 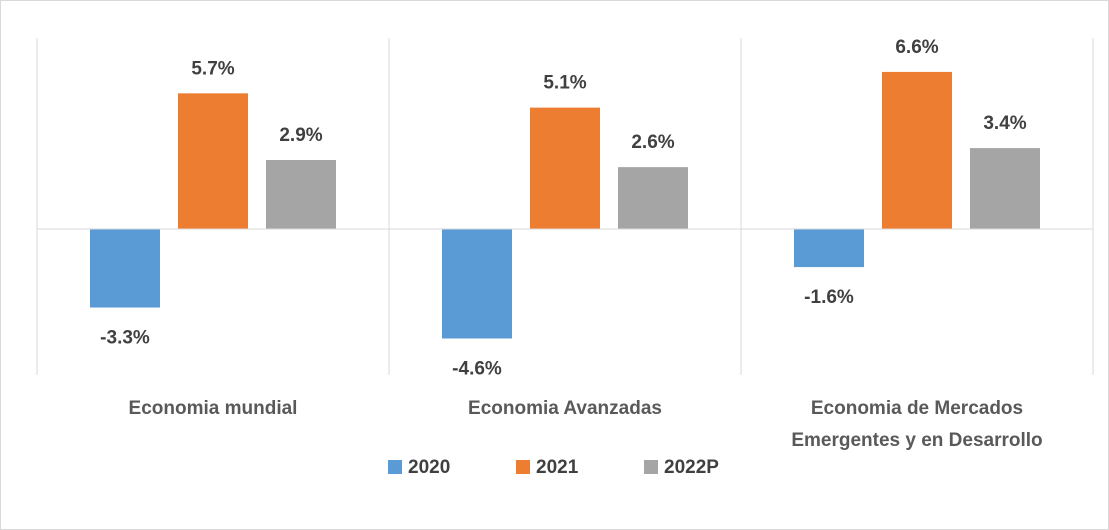 What do you see at coordinates (564, 83) in the screenshot?
I see `data-label: 5.1%` at bounding box center [564, 83].